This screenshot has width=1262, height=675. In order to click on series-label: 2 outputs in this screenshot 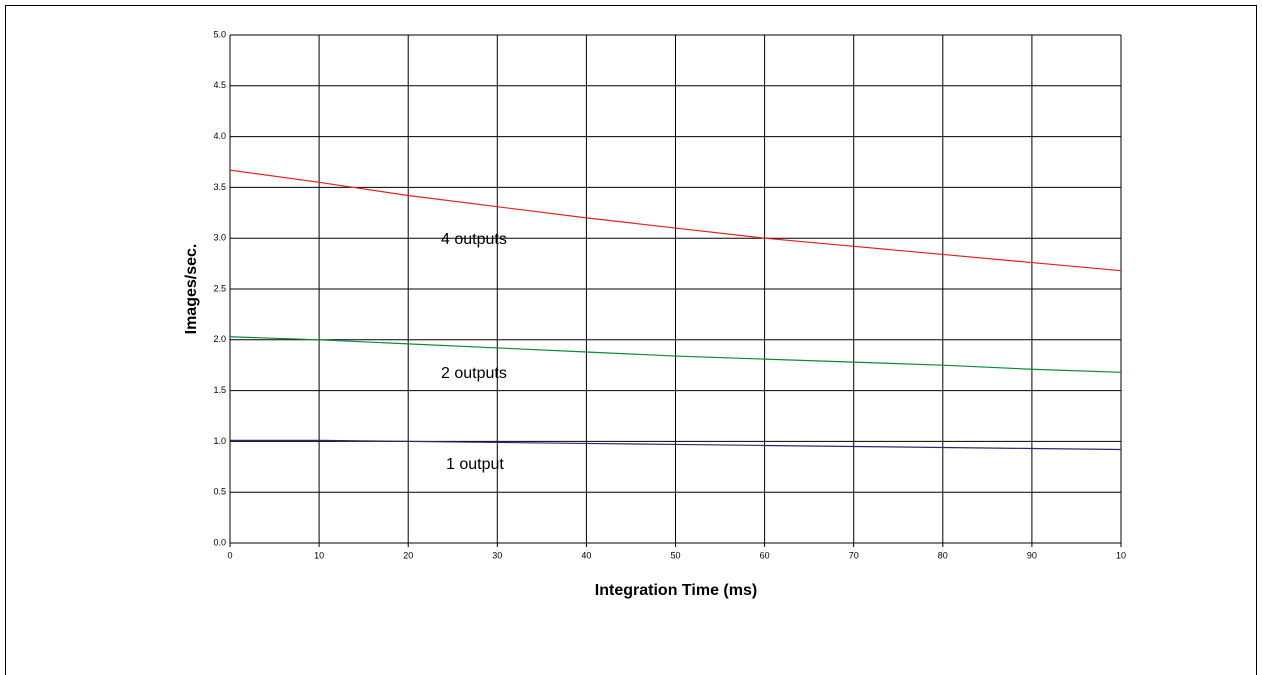, I will do `click(474, 373)`.